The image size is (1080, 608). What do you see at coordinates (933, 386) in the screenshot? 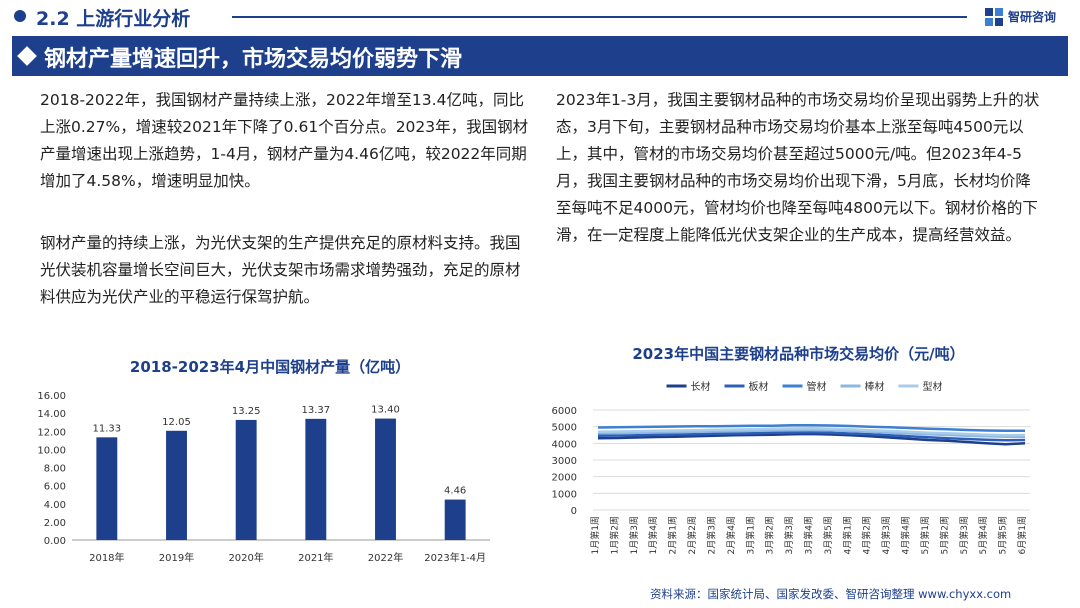
I see `legend-label: 型材` at bounding box center [933, 386].